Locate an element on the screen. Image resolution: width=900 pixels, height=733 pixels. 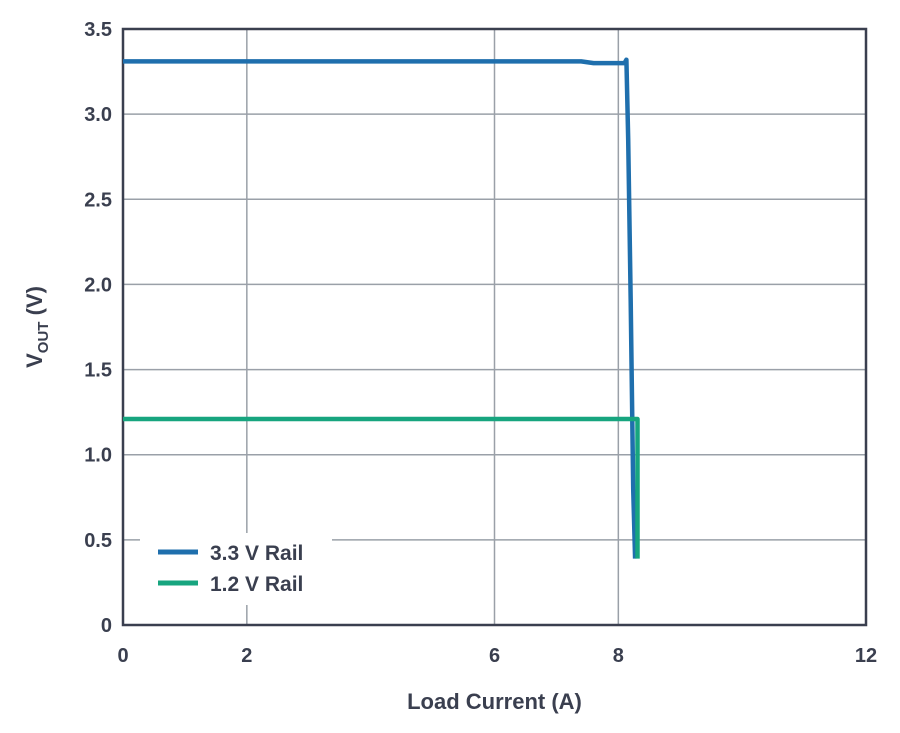
y-tick-label: 3.0 is located at coordinates (98, 115).